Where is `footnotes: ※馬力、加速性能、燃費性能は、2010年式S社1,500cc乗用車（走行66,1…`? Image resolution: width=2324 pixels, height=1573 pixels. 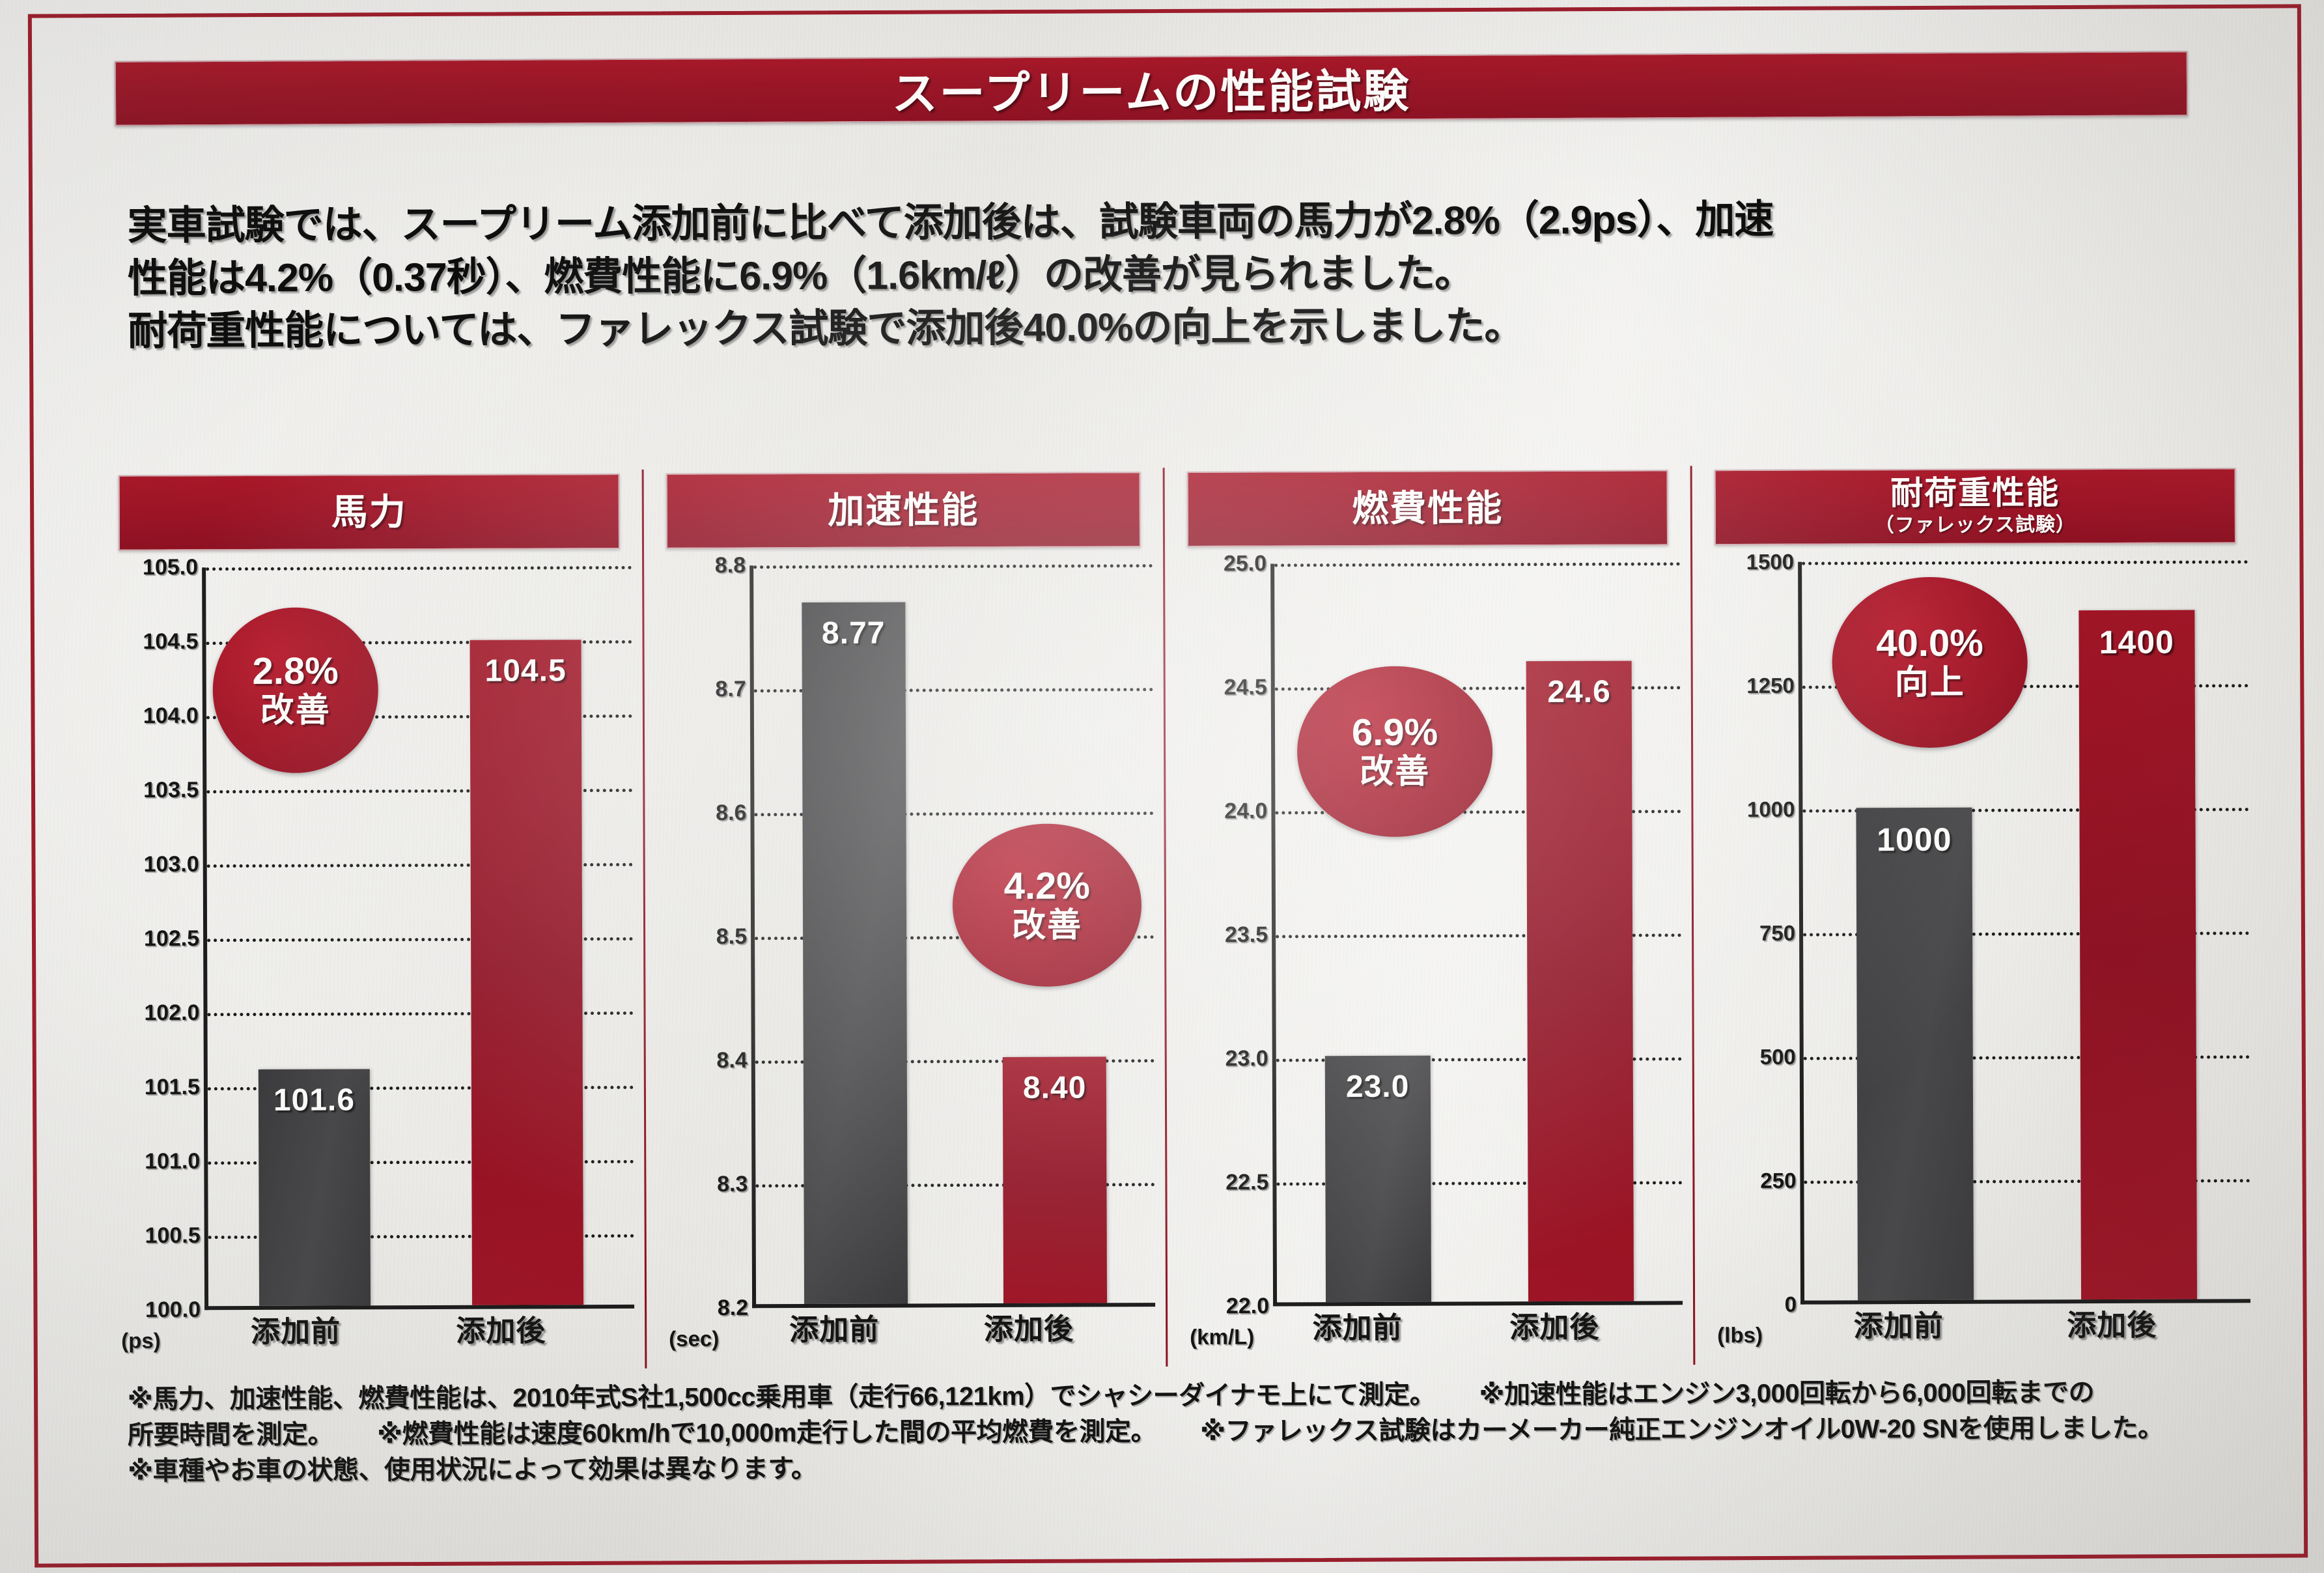 footnotes: ※馬力、加速性能、燃費性能は、2010年式S社1,500cc乗用車（走行66,1… is located at coordinates (1183, 1432).